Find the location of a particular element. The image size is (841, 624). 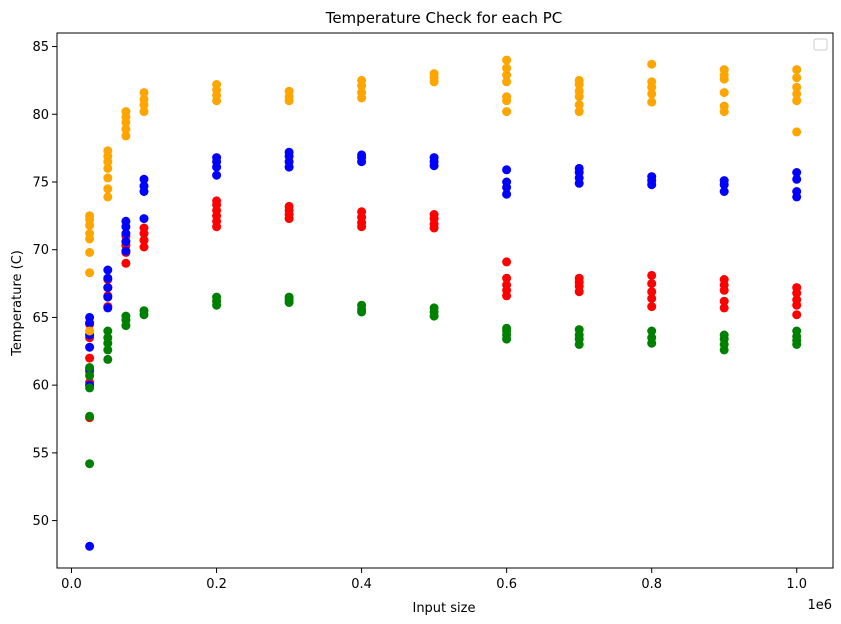

y-tick-label: 60 is located at coordinates (40, 386).